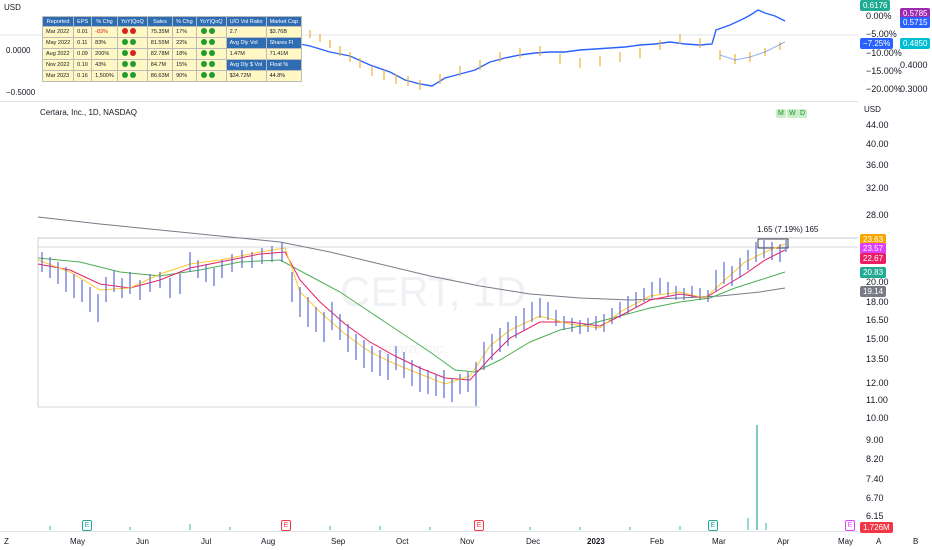 This screenshot has width=932, height=550. I want to click on top-left-label-1: −0.5000, so click(21, 92).